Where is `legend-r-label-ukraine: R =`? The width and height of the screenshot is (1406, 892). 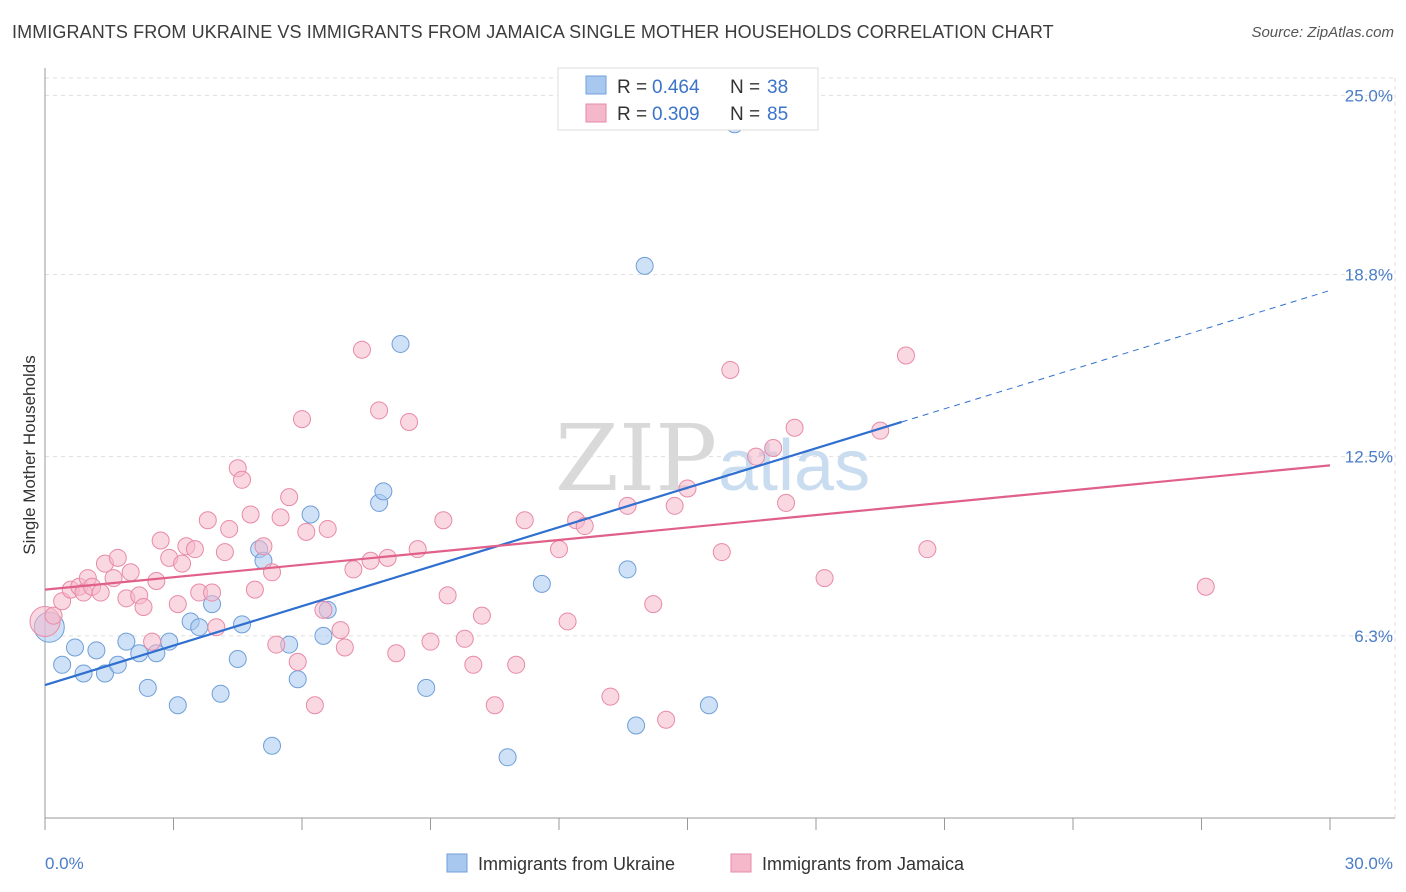 legend-r-label-ukraine: R = is located at coordinates (632, 87).